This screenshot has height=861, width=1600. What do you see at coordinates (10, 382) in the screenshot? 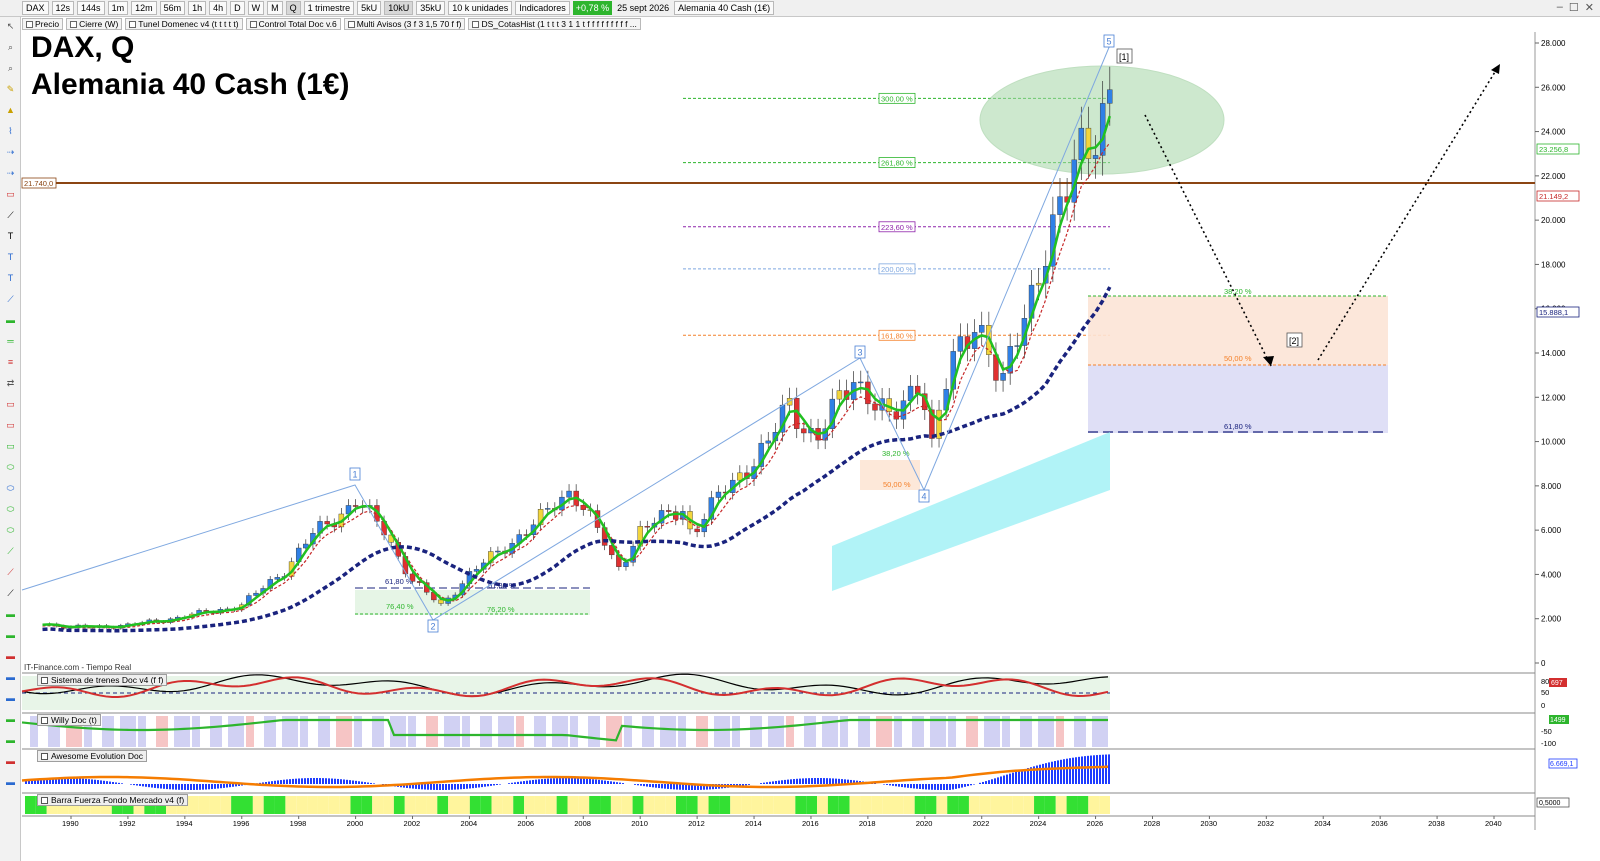
I see `swap-icon: ⇄` at bounding box center [10, 382].